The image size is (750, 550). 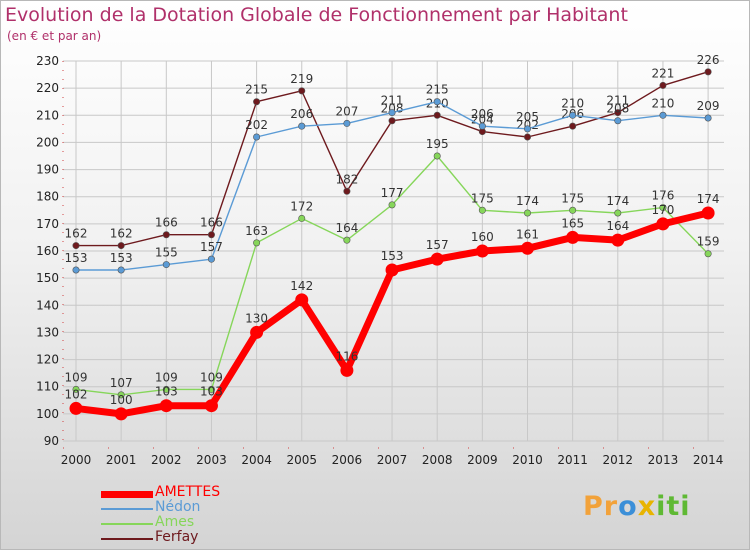 I want to click on y-tick-label: 130, so click(x=47, y=332).